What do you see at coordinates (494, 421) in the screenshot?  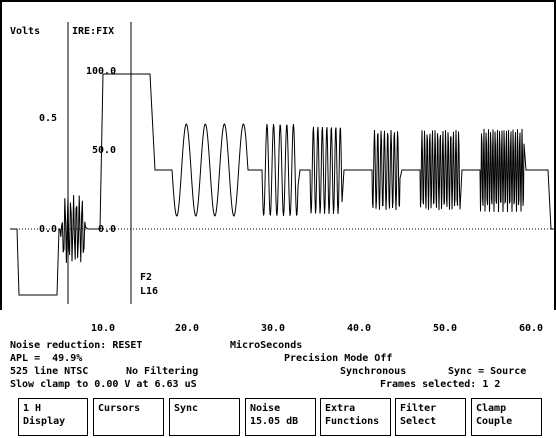 I see `softkey-label: Couple` at bounding box center [494, 421].